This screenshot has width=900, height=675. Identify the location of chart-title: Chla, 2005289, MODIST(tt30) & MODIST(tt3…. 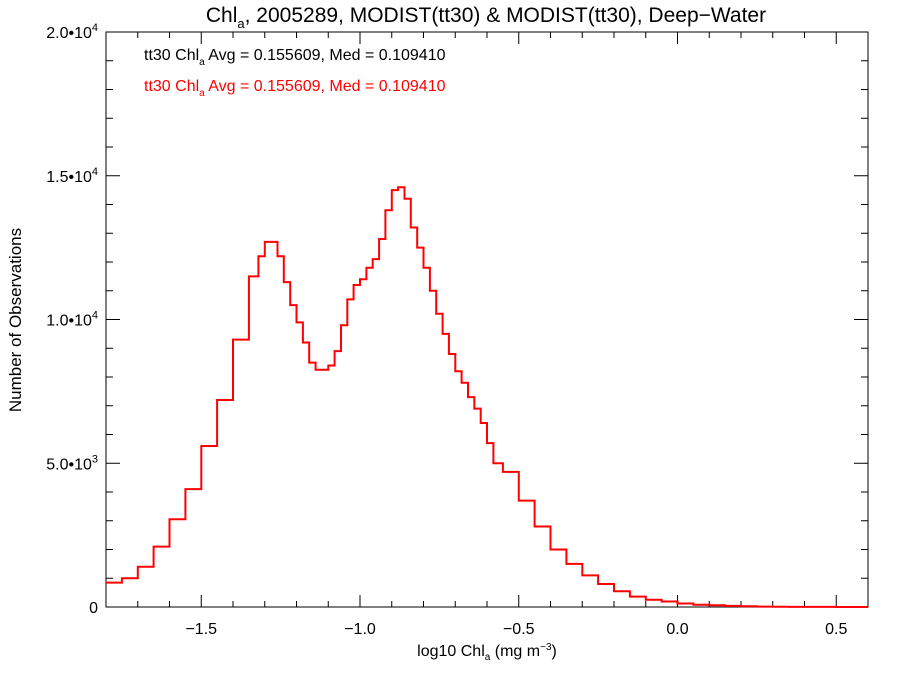
(486, 17).